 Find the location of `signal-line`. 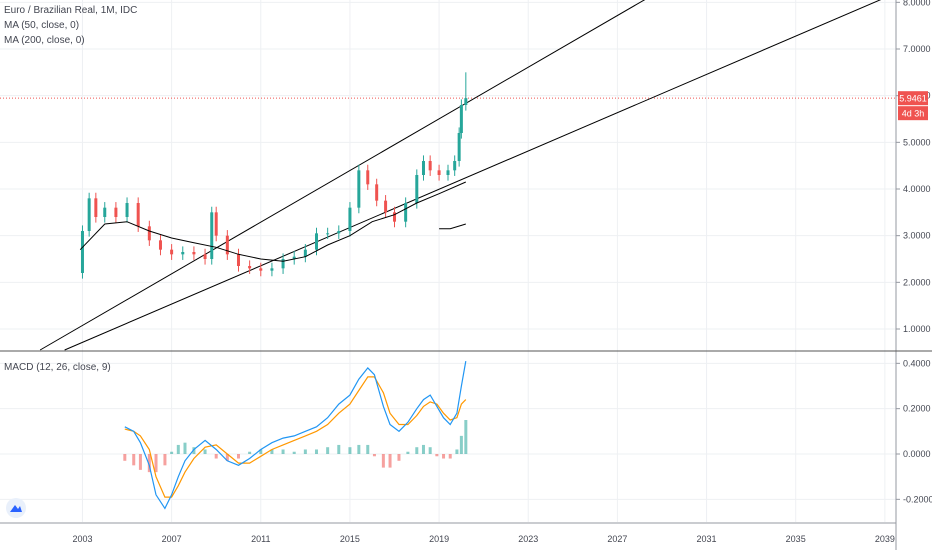

signal-line is located at coordinates (295, 437).